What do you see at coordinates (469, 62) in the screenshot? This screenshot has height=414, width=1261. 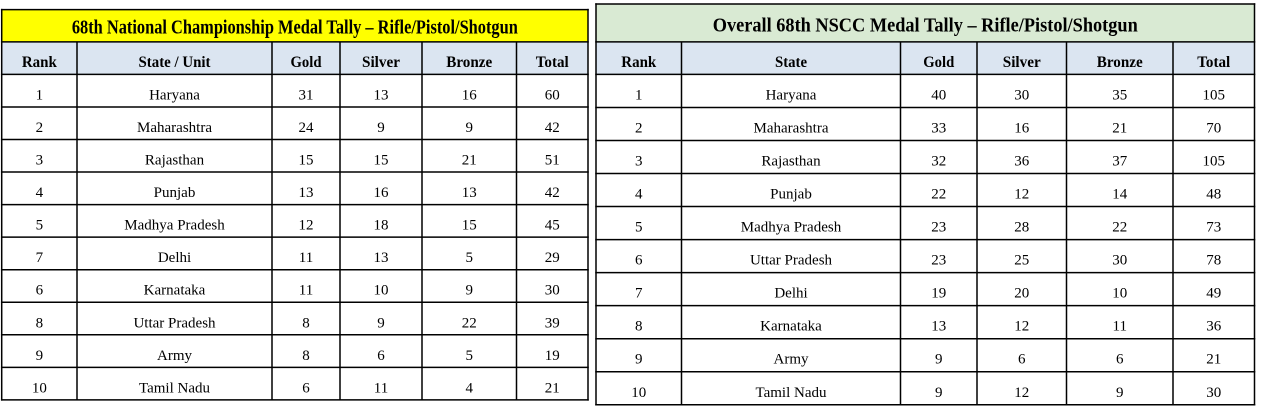 I see `svg-text: Bronze` at bounding box center [469, 62].